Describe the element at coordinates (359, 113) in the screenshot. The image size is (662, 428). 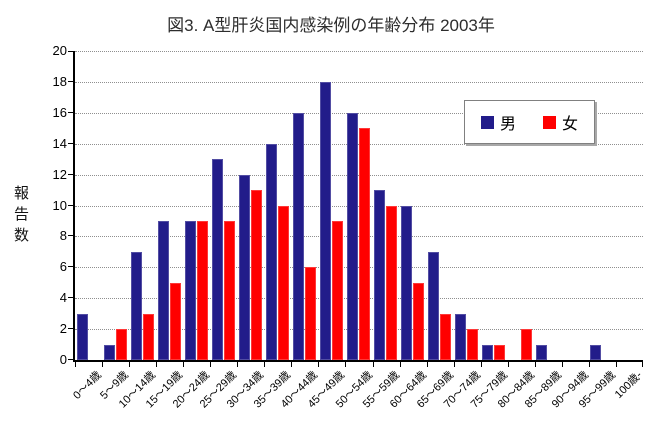
I see `gridline-y16` at that location.